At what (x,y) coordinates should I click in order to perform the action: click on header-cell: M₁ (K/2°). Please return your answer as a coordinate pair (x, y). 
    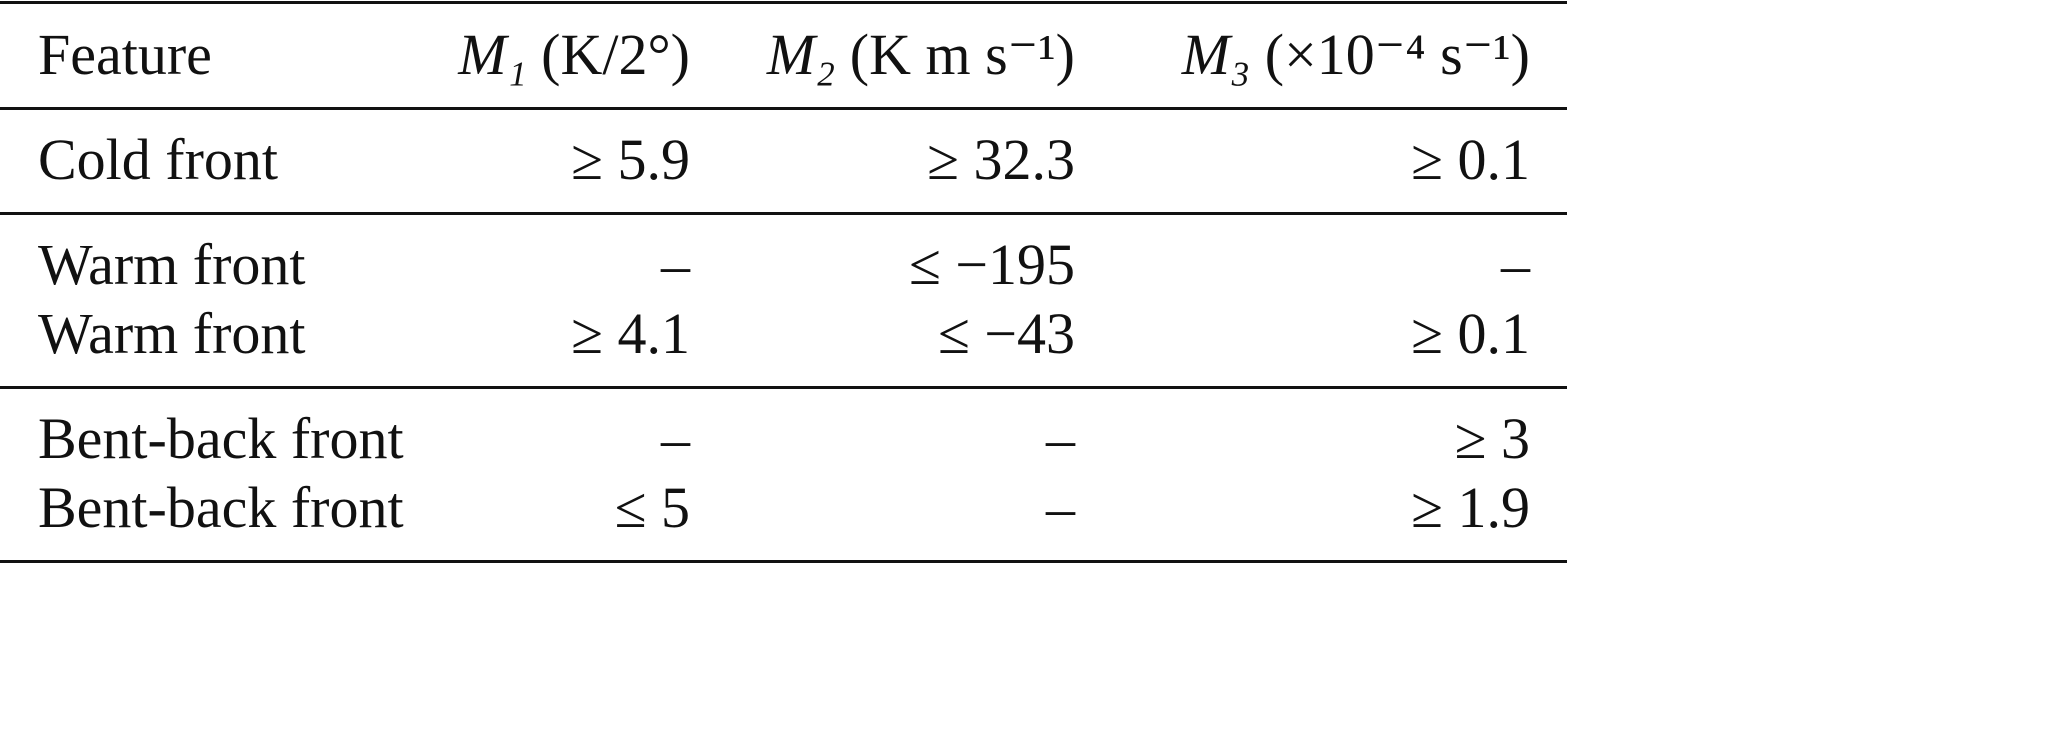
    Looking at the image, I should click on (574, 55).